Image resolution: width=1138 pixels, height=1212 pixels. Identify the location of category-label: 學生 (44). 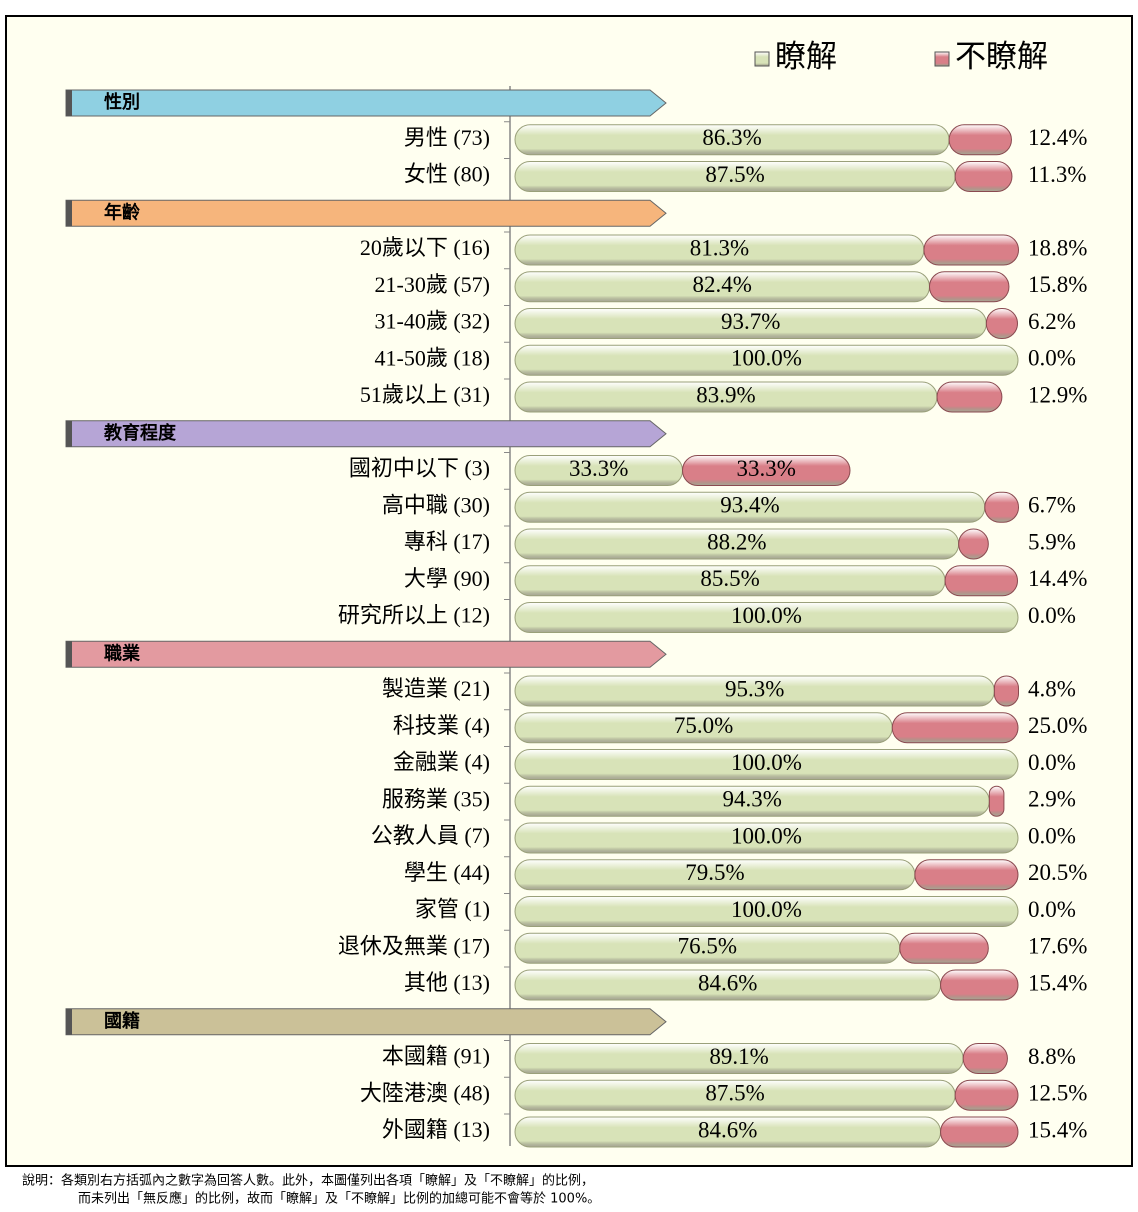
(447, 872).